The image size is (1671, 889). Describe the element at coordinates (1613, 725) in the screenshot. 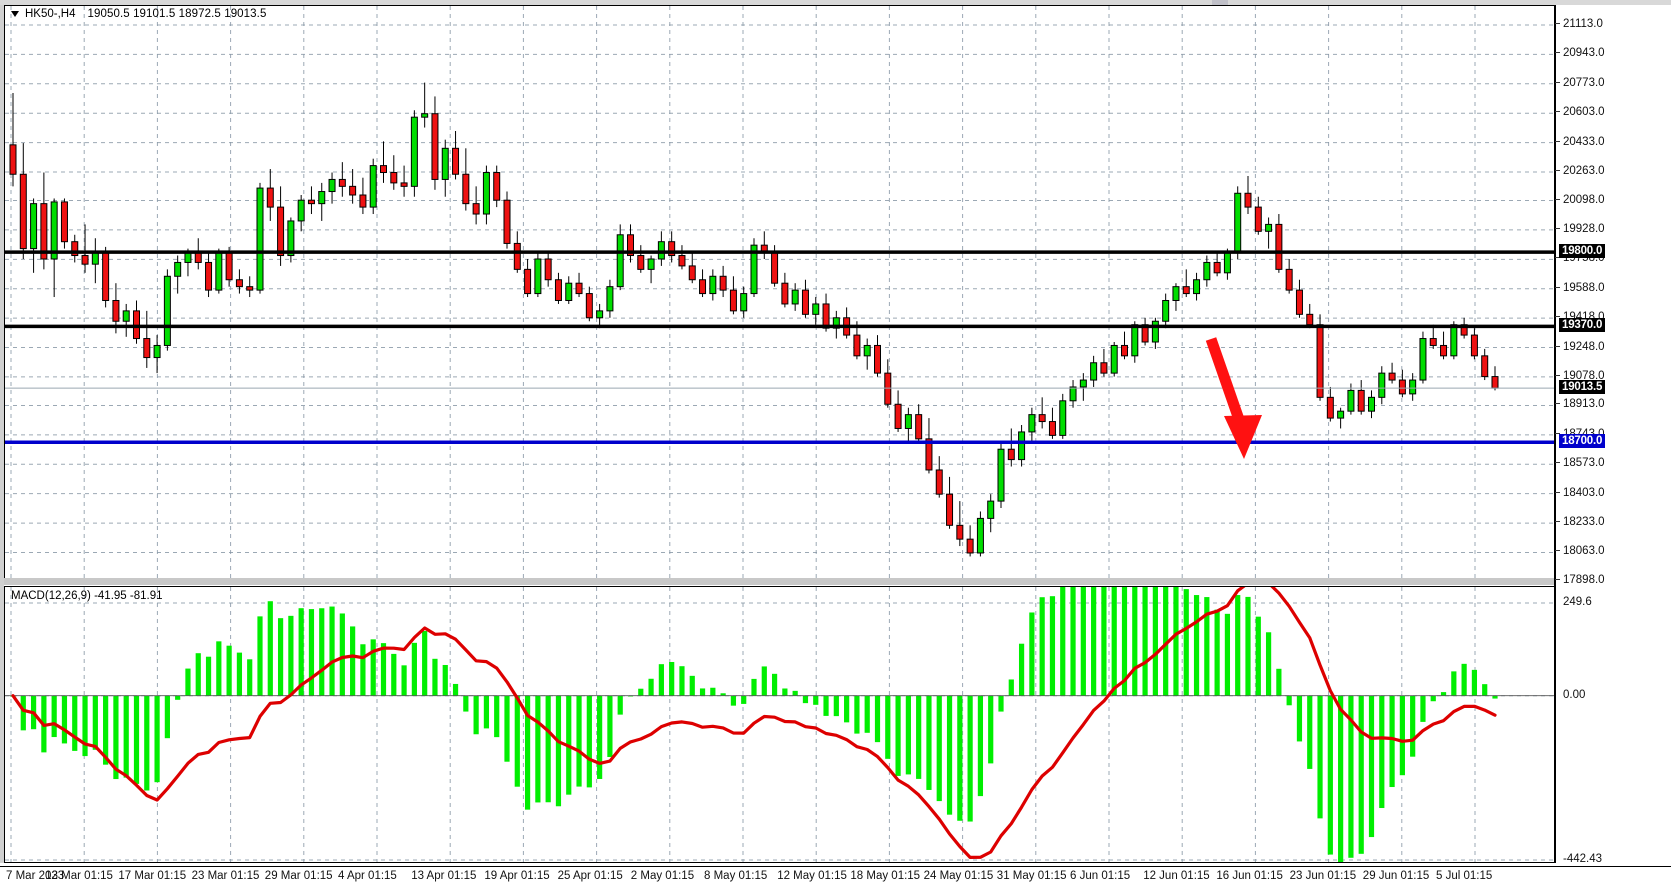

I see `macd-axis: 249.6 0.00 -442.43` at that location.